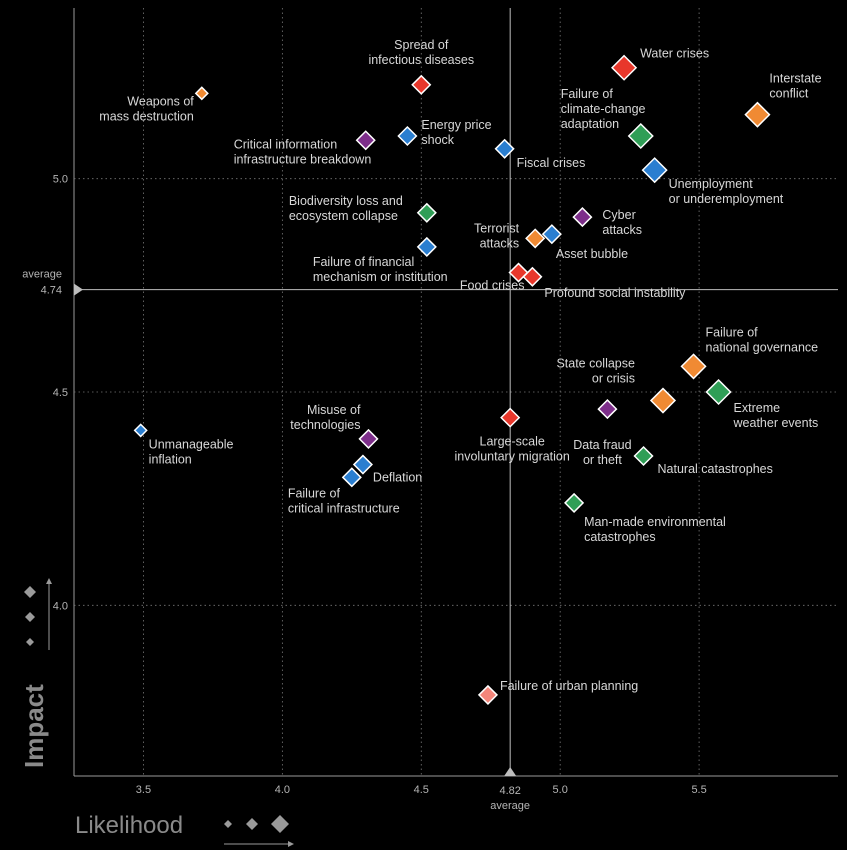  Describe the element at coordinates (569, 686) in the screenshot. I see `risk-point-label: Failure of urban planning` at that location.